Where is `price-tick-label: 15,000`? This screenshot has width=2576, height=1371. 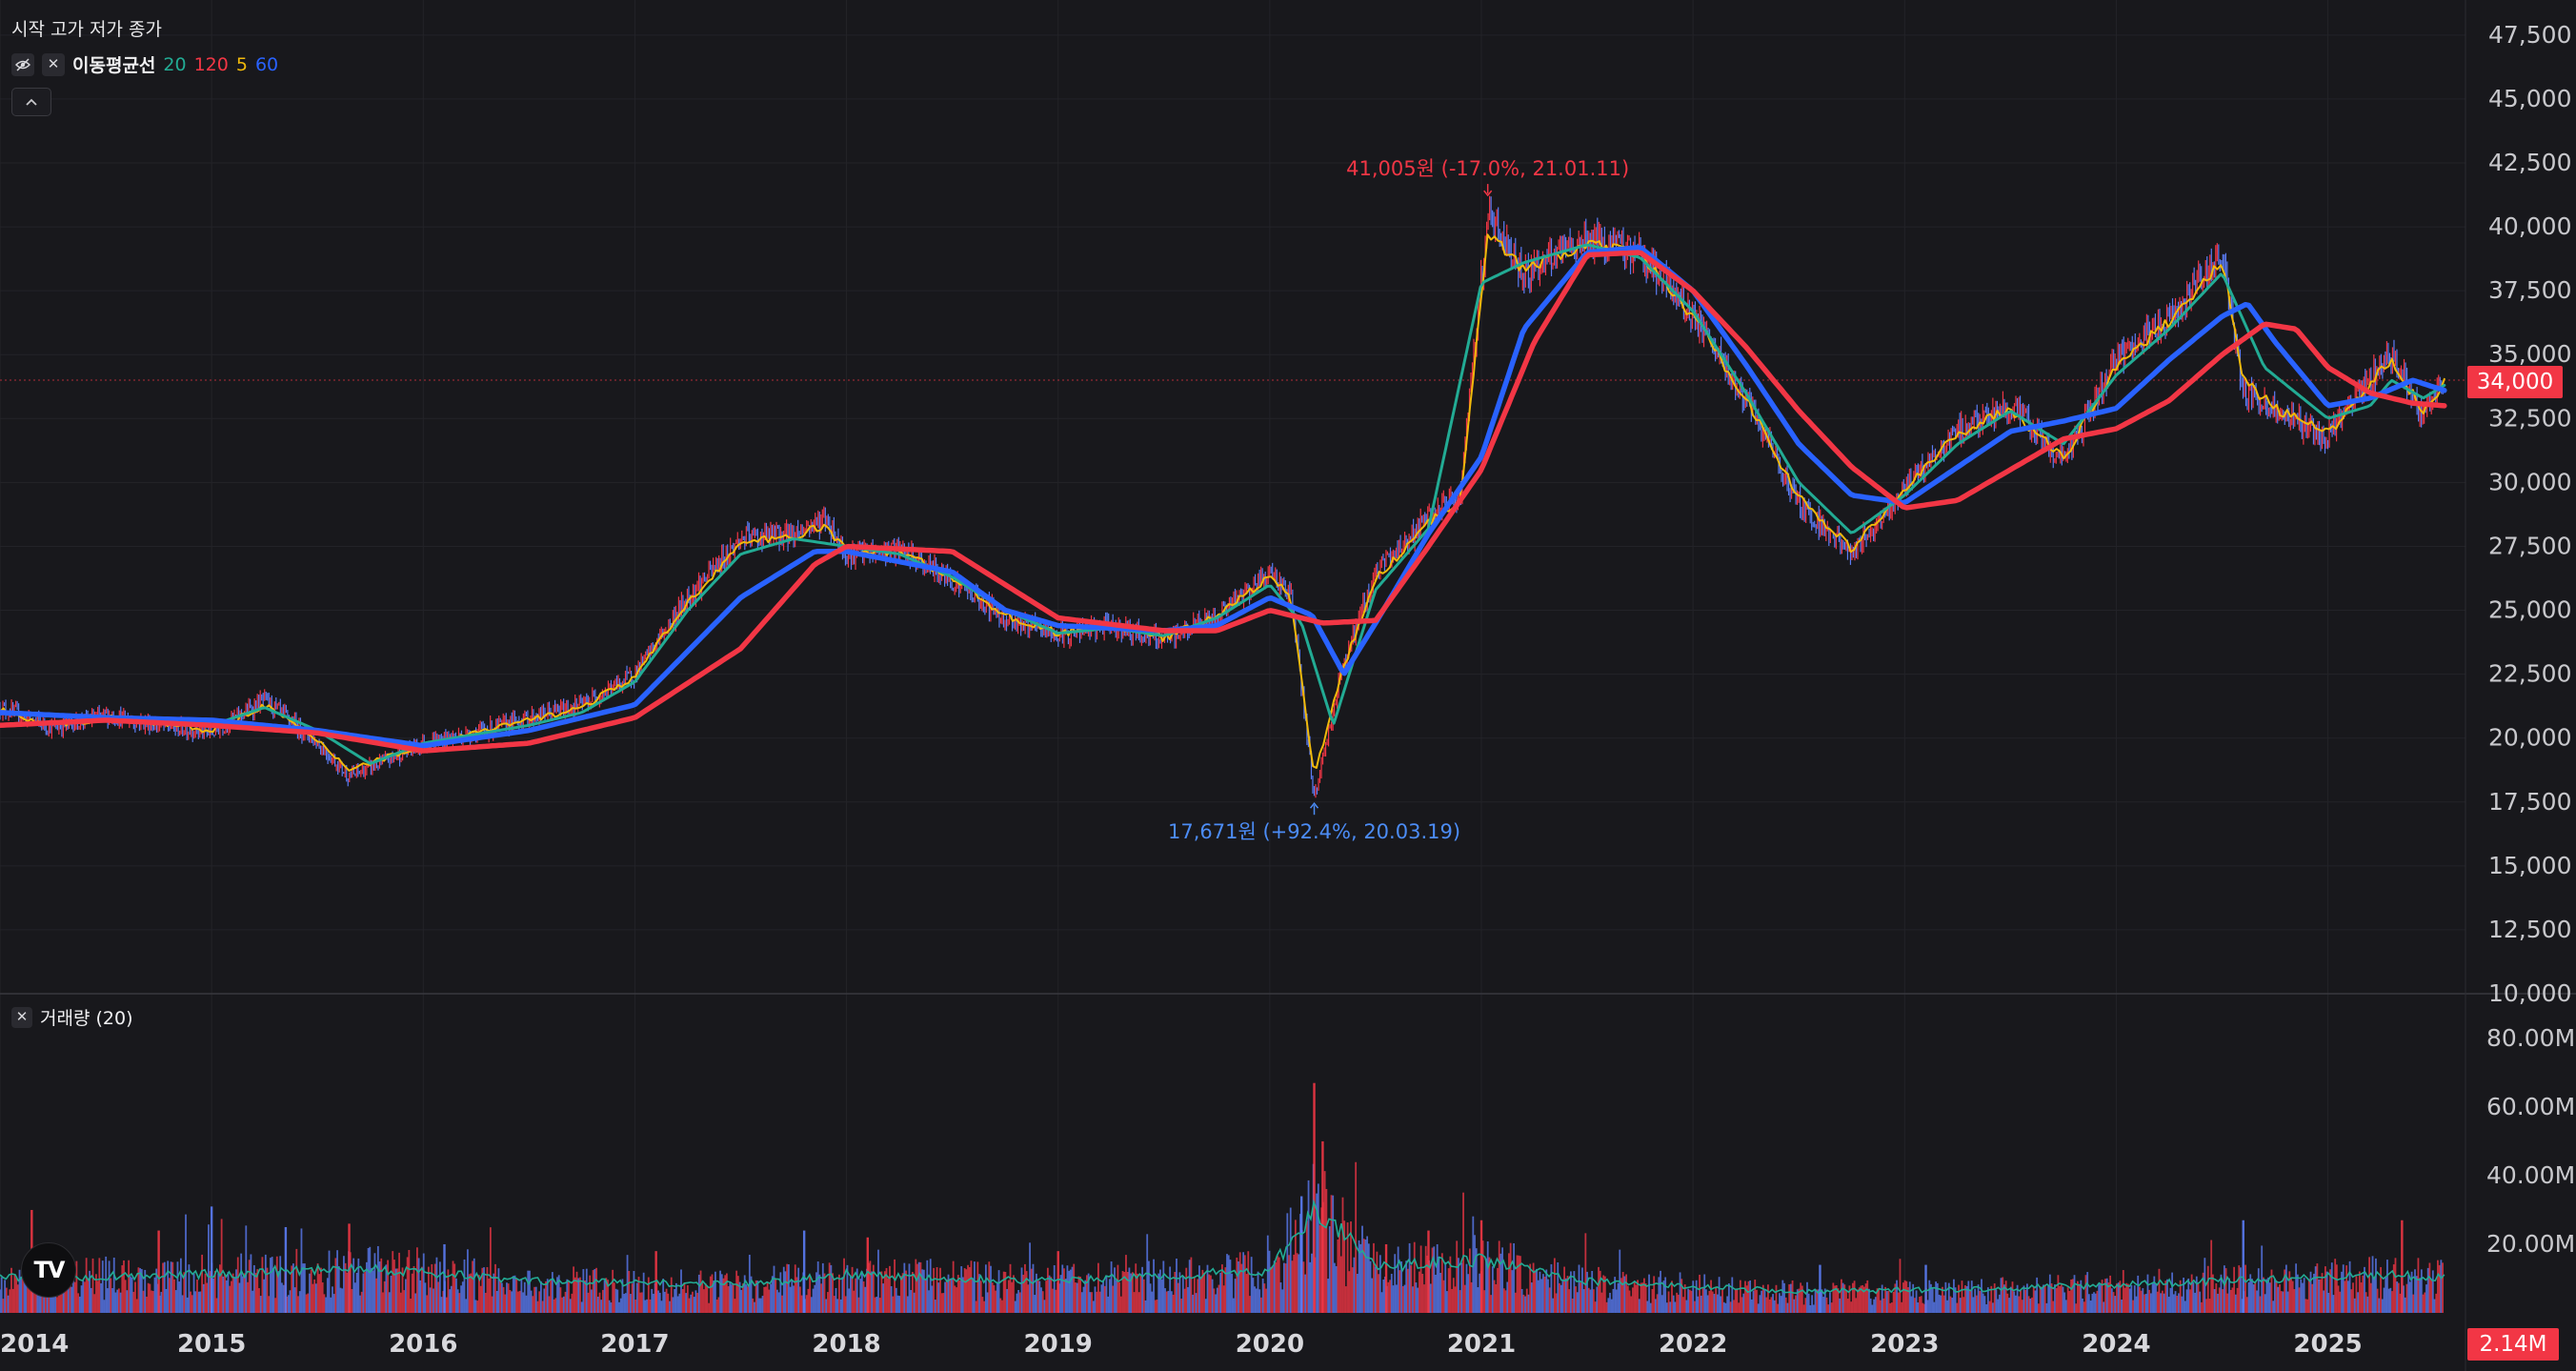
price-tick-label: 15,000 is located at coordinates (2529, 866).